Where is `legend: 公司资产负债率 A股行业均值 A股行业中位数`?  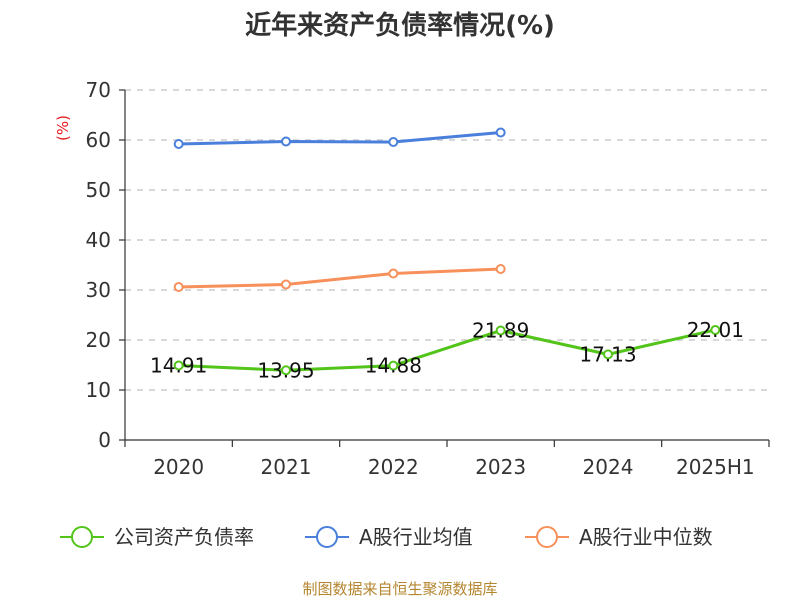 legend: 公司资产负债率 A股行业均值 A股行业中位数 is located at coordinates (386, 537).